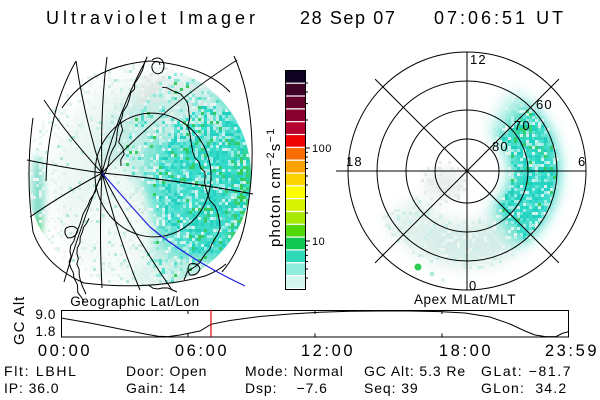 The image size is (600, 400). I want to click on svg-text: Door: Open, so click(166, 371).